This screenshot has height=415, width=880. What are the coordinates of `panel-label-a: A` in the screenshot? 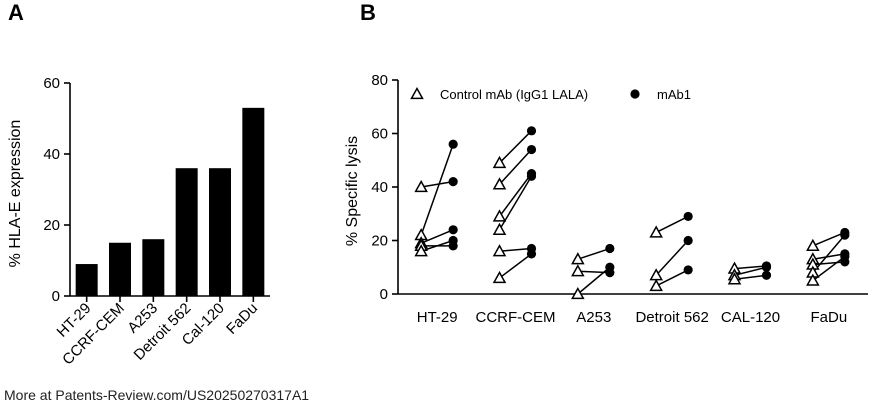 It's located at (16, 12).